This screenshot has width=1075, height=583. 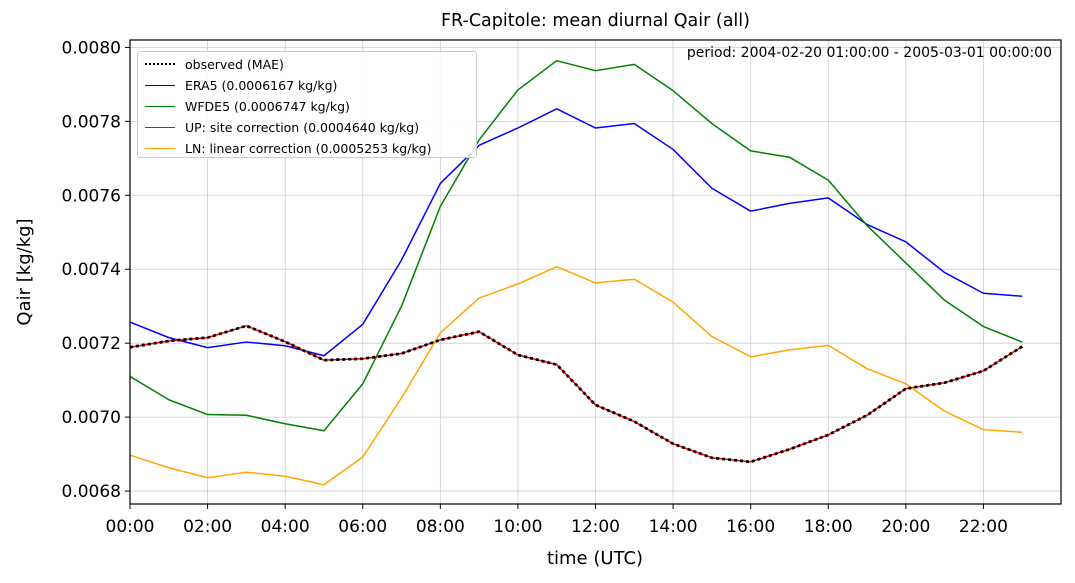 I want to click on legend-label-ln: LN: linear correction (0.0005253 kg/kg), so click(x=308, y=148).